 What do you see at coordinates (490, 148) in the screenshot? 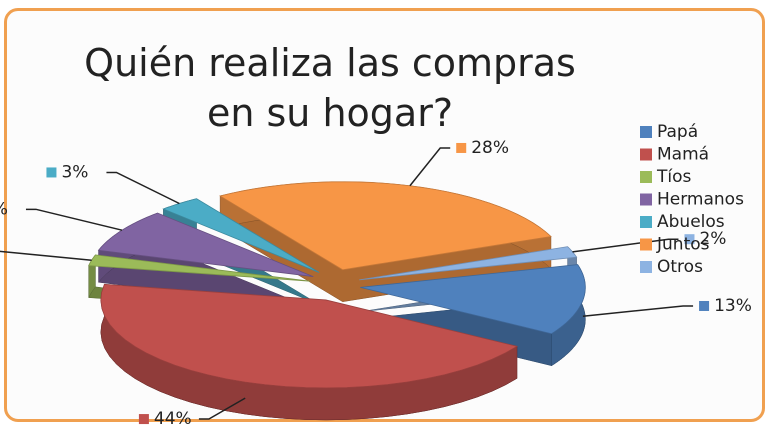
I see `data-label: 28%` at bounding box center [490, 148].